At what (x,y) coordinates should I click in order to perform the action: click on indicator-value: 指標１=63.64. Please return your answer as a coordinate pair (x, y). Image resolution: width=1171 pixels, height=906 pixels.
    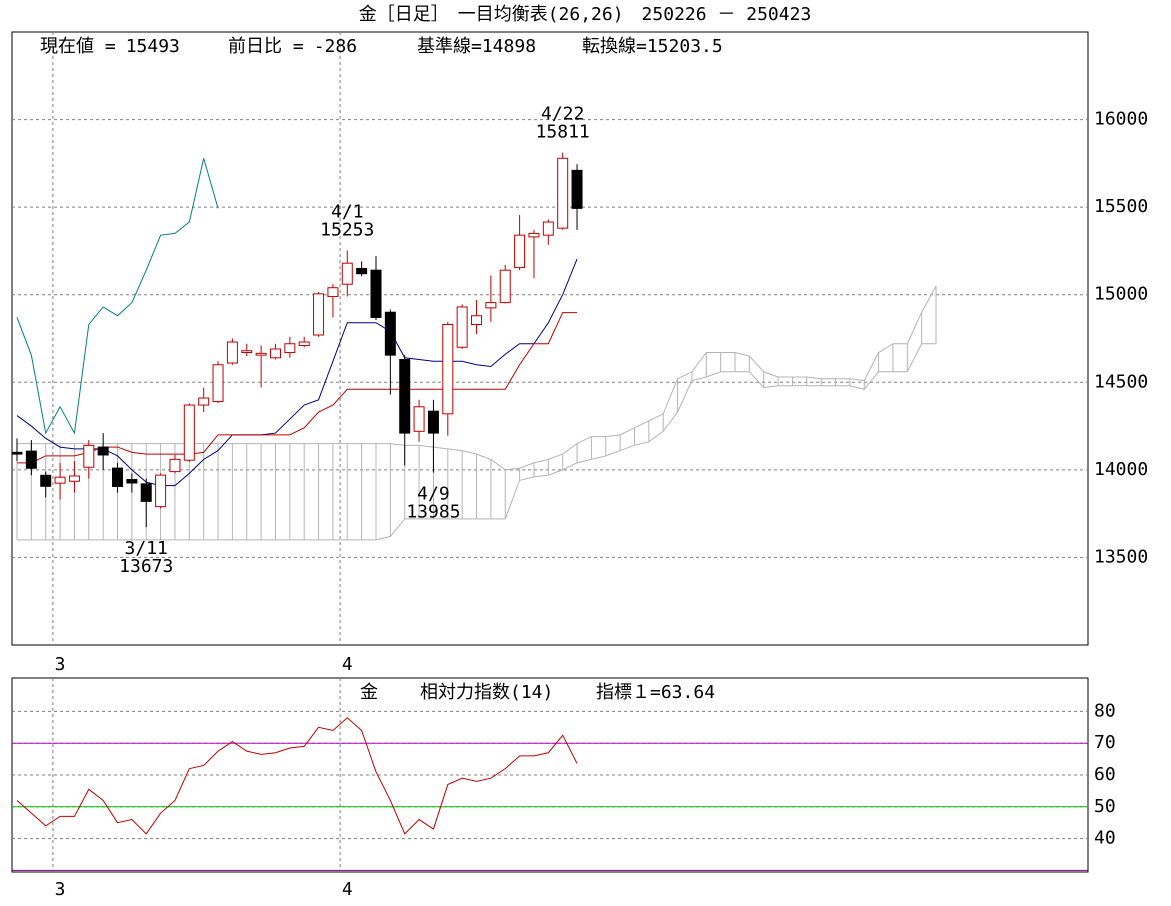
    Looking at the image, I should click on (655, 692).